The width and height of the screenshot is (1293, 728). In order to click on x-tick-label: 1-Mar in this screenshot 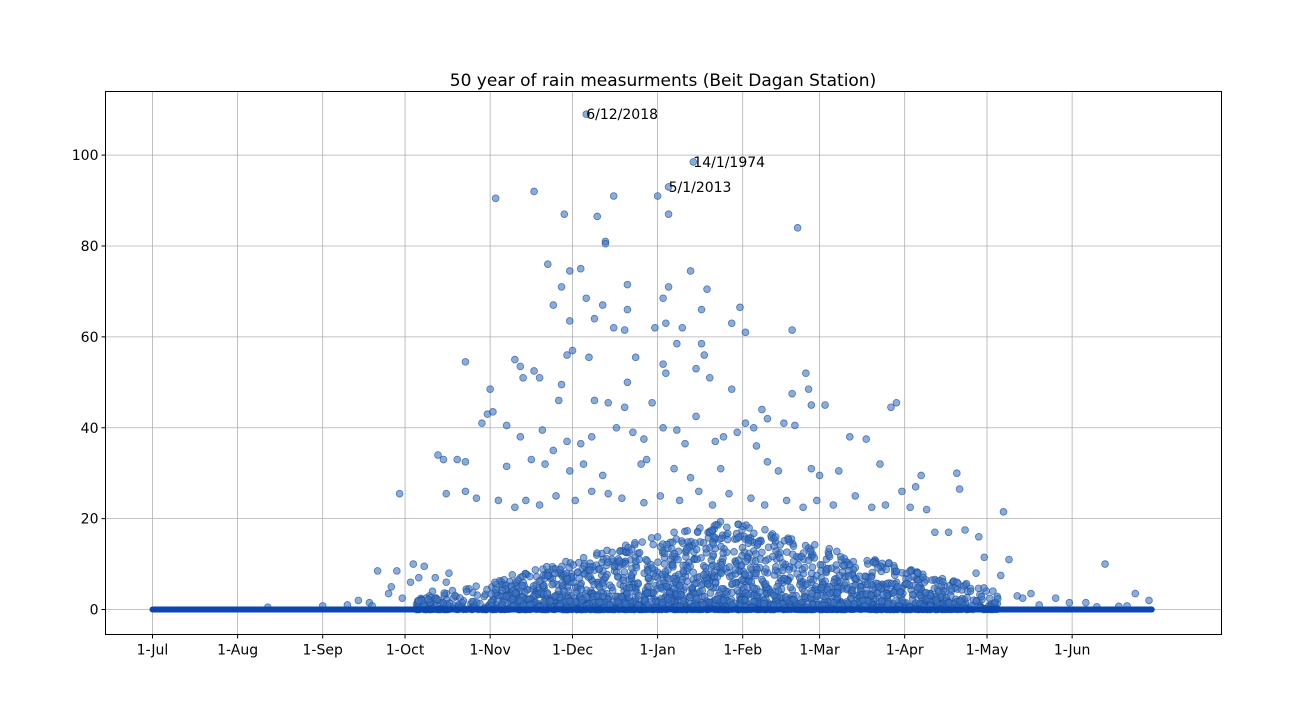, I will do `click(819, 651)`.